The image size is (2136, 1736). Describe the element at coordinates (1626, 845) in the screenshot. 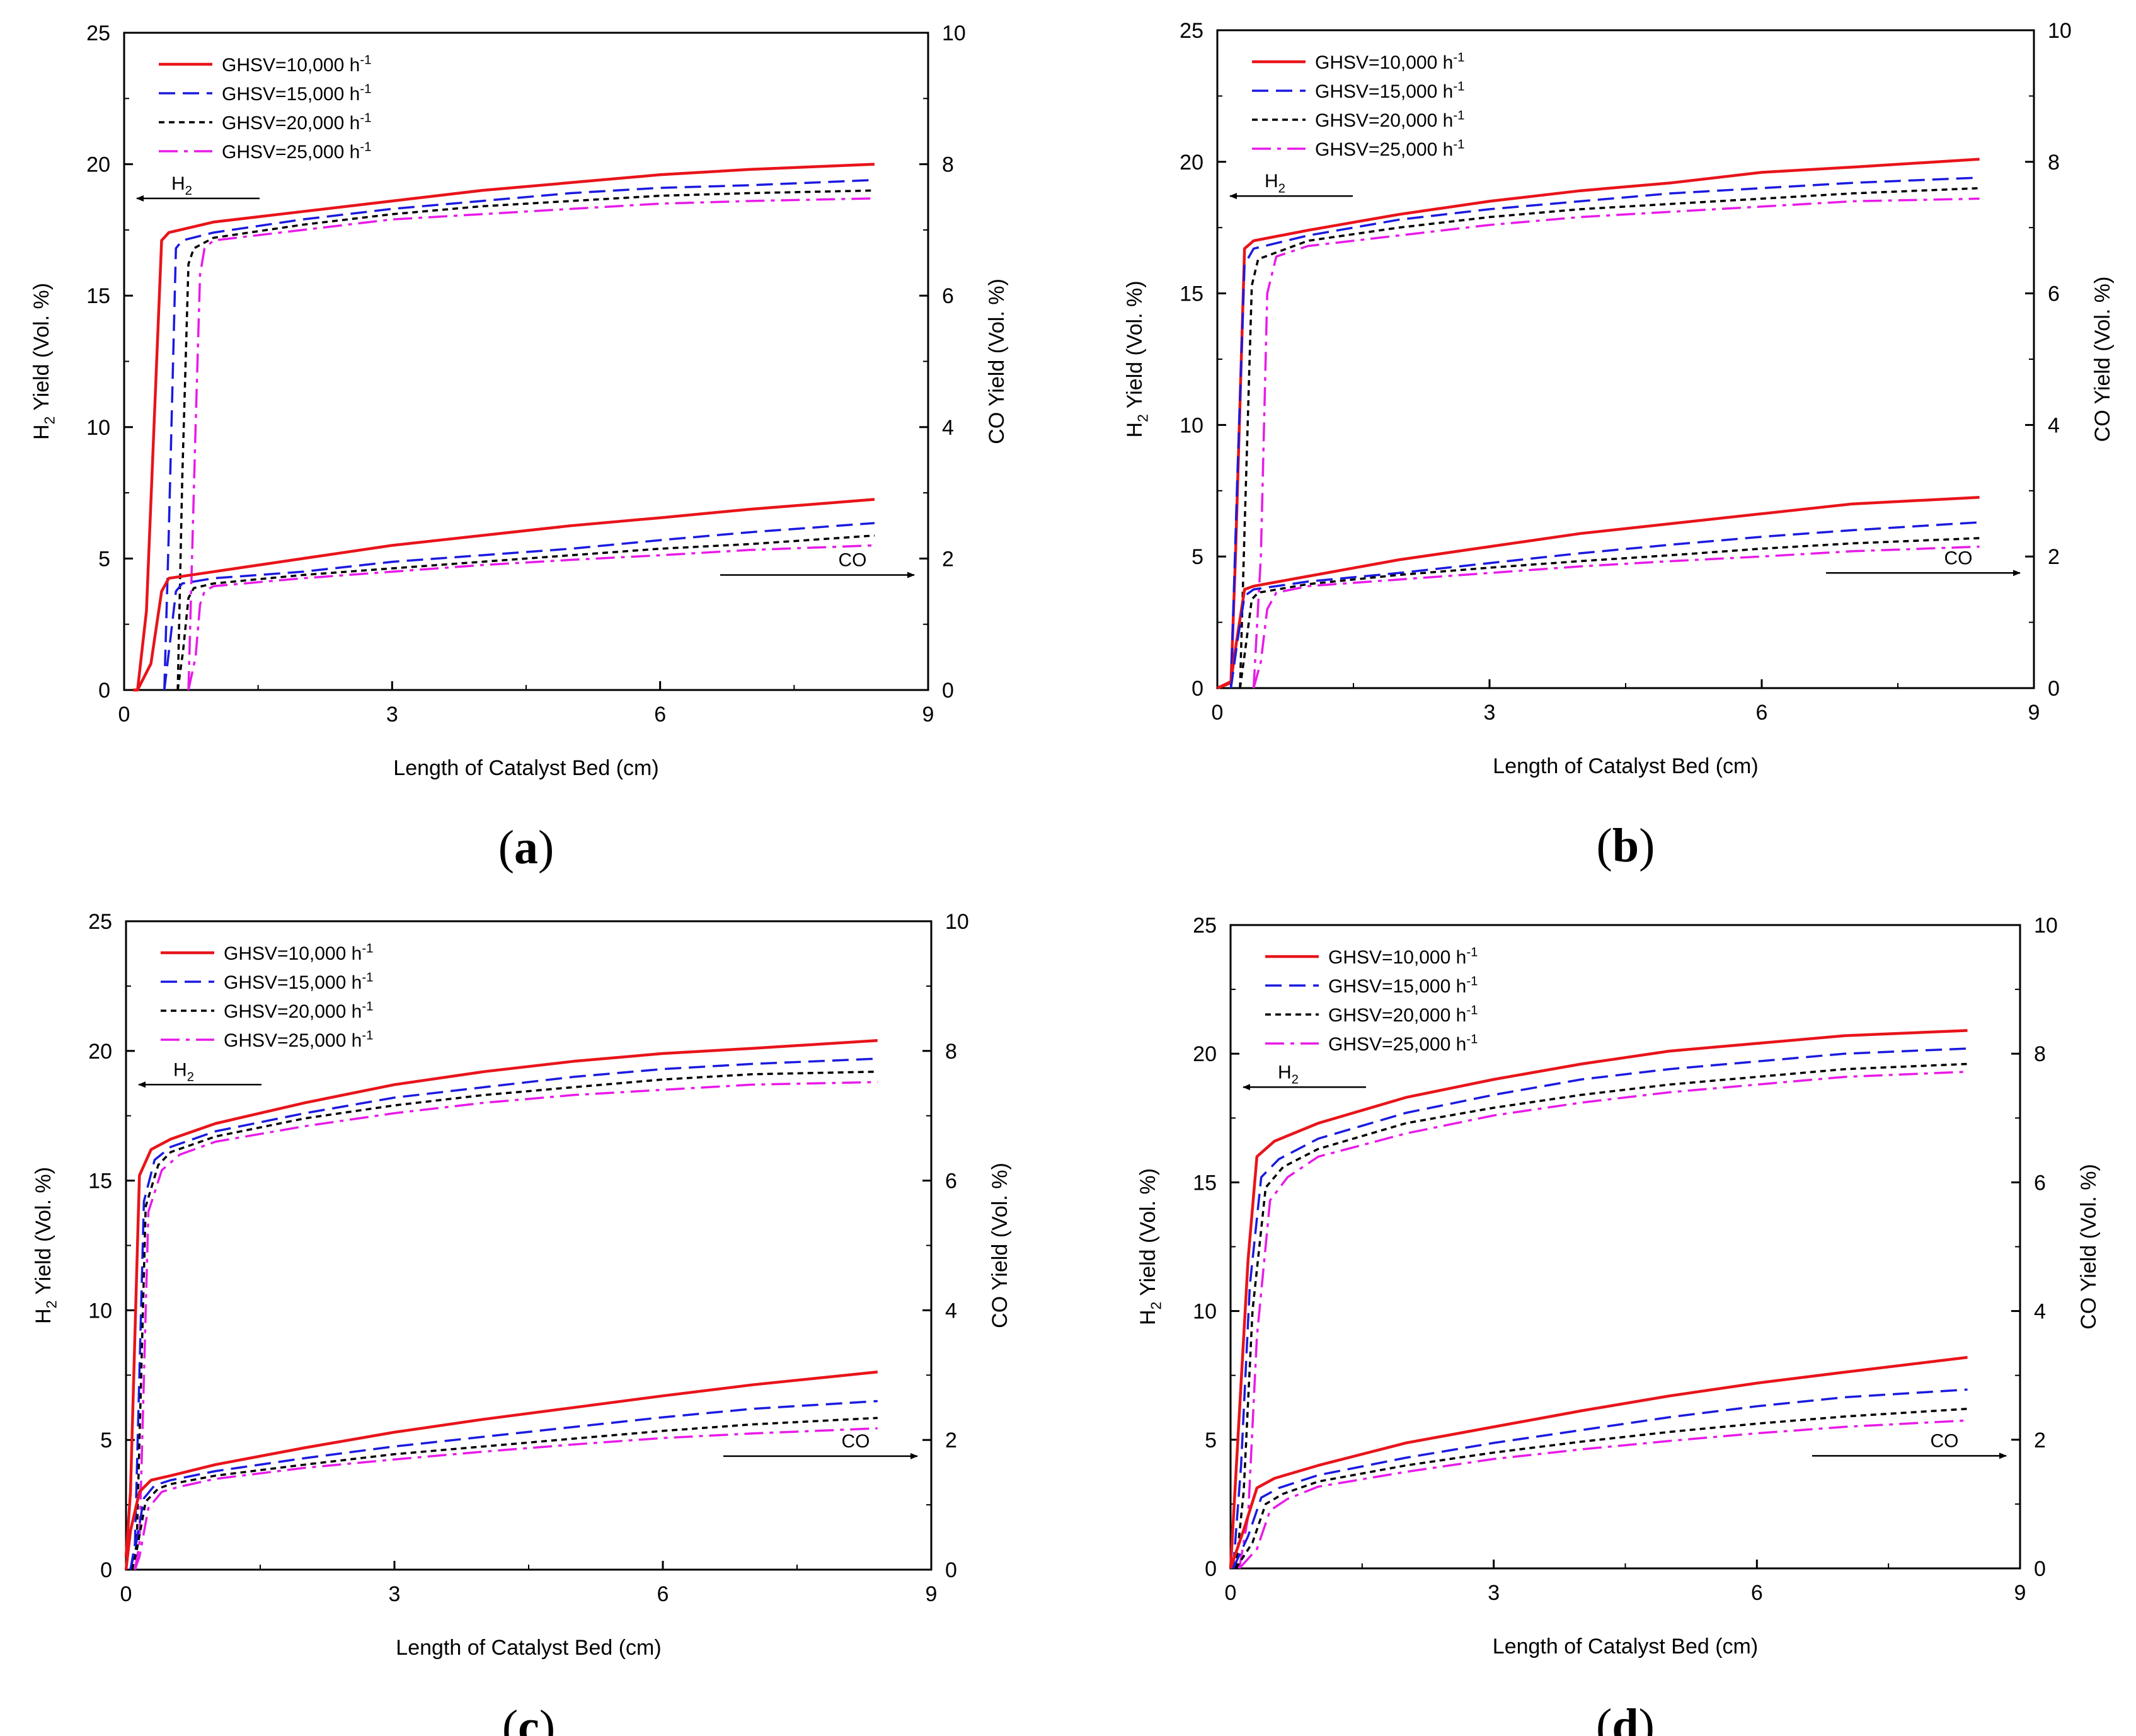

I see `panel-label: (b)` at that location.